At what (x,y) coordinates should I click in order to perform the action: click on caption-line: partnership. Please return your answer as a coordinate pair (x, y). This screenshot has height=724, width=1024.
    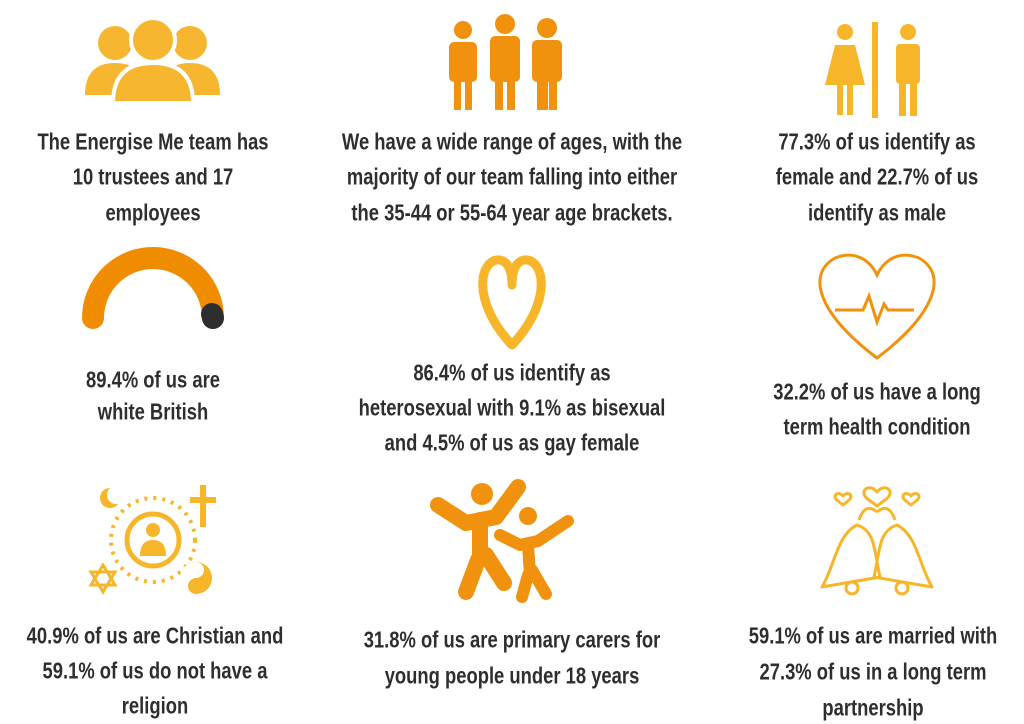
    Looking at the image, I should click on (873, 707).